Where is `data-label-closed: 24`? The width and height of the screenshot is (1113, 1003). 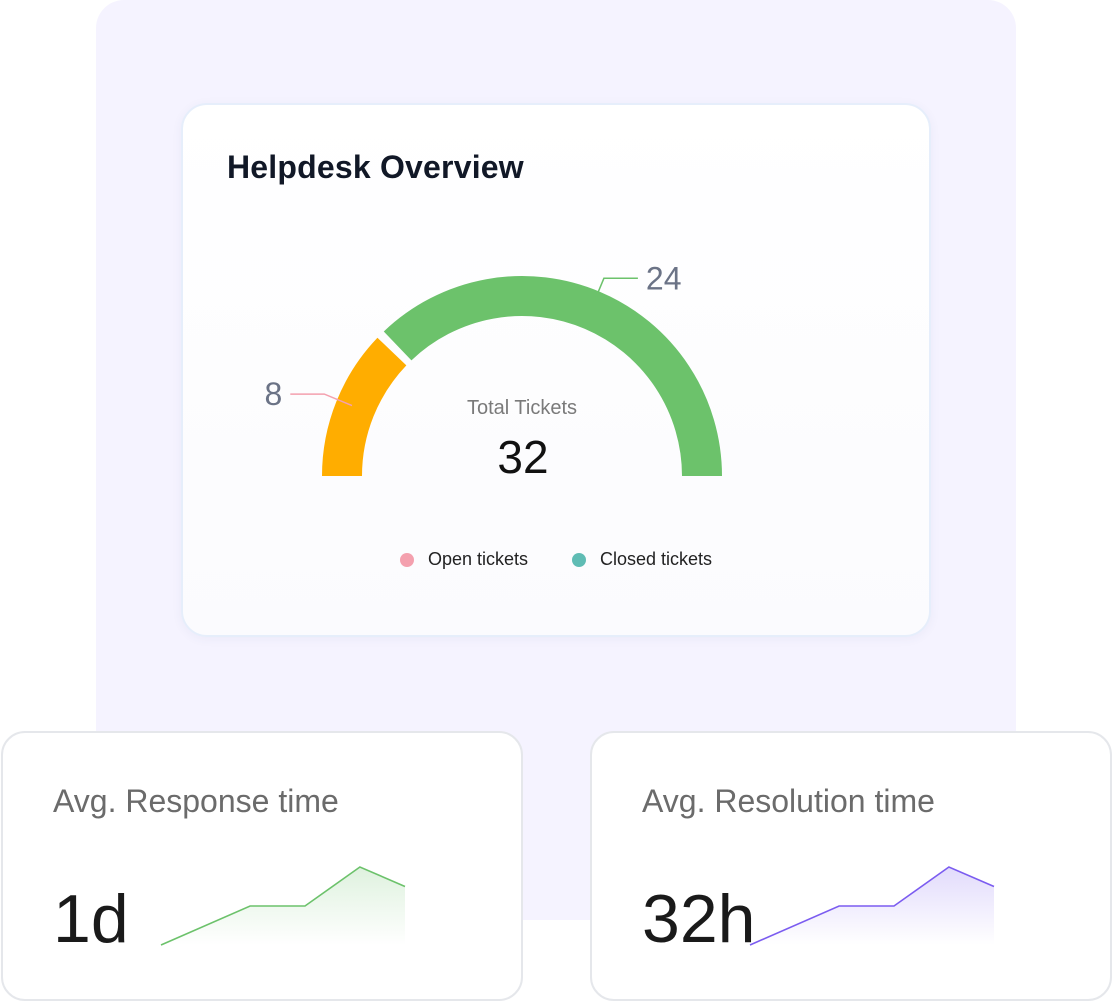 data-label-closed: 24 is located at coordinates (664, 278).